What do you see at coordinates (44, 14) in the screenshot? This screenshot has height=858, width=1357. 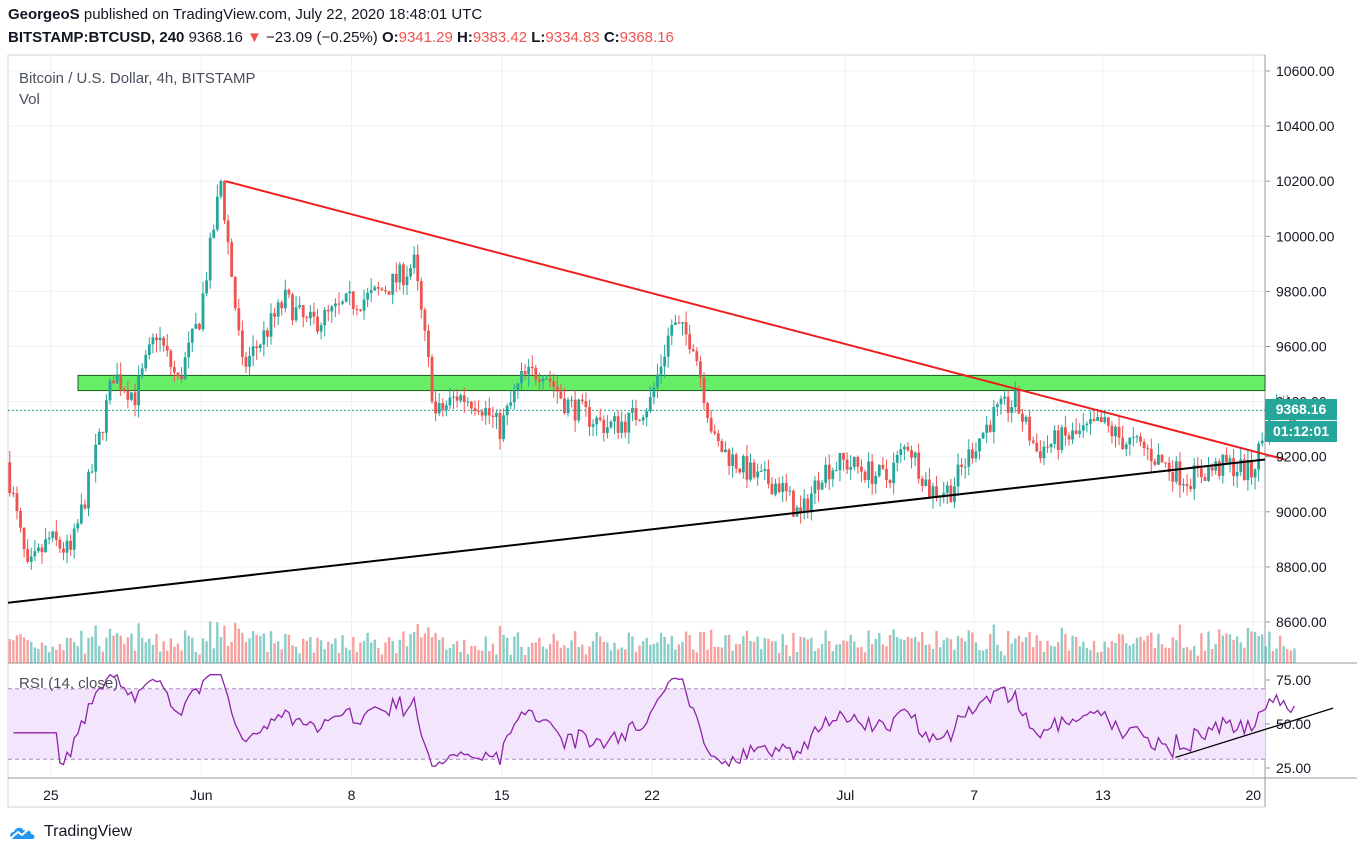 I see `author-name: GeorgeoS` at bounding box center [44, 14].